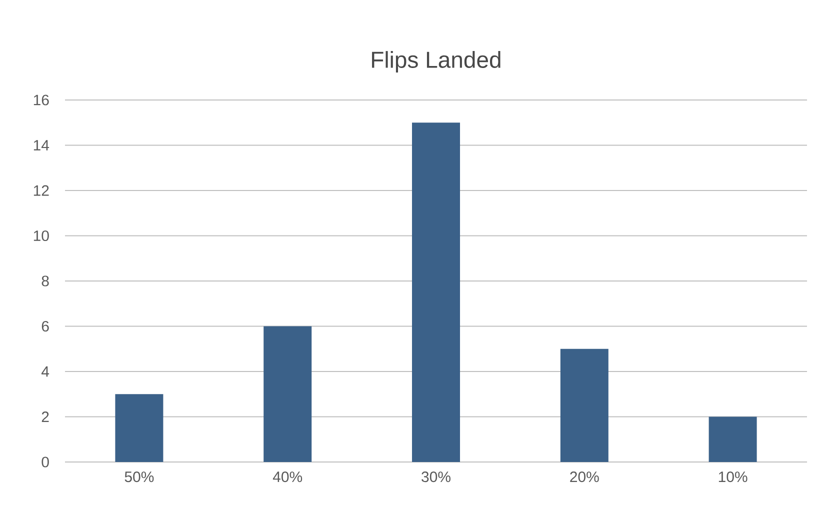  What do you see at coordinates (45, 462) in the screenshot?
I see `y-tick-label: 0` at bounding box center [45, 462].